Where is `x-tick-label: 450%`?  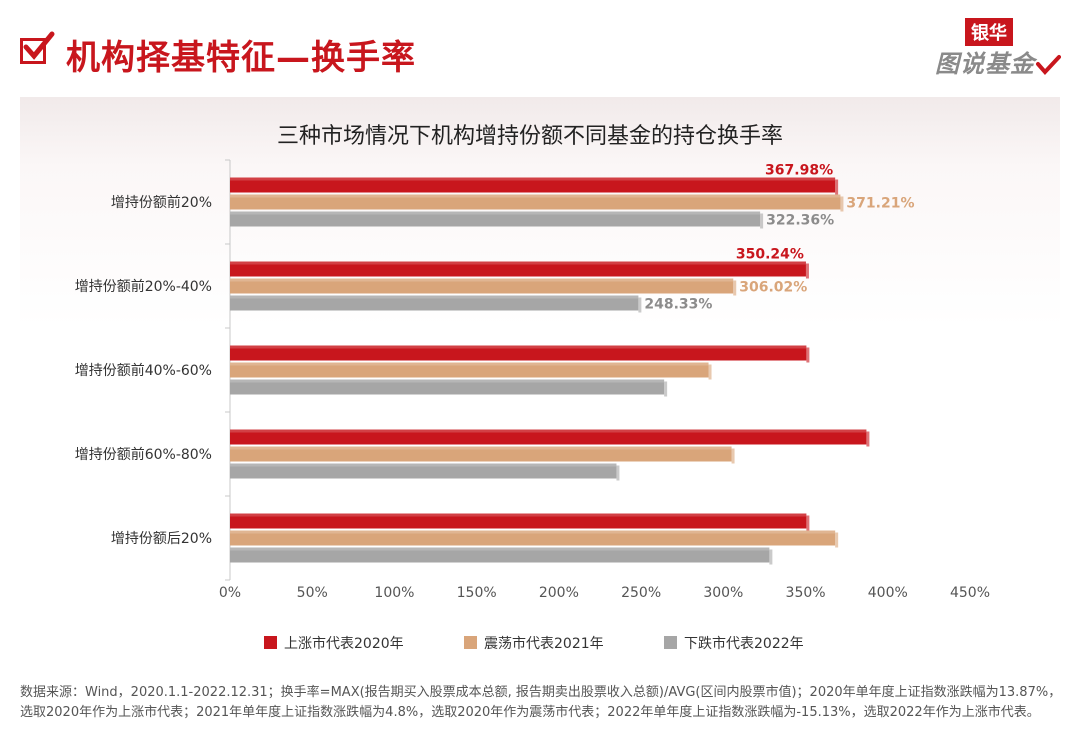 x-tick-label: 450% is located at coordinates (970, 593).